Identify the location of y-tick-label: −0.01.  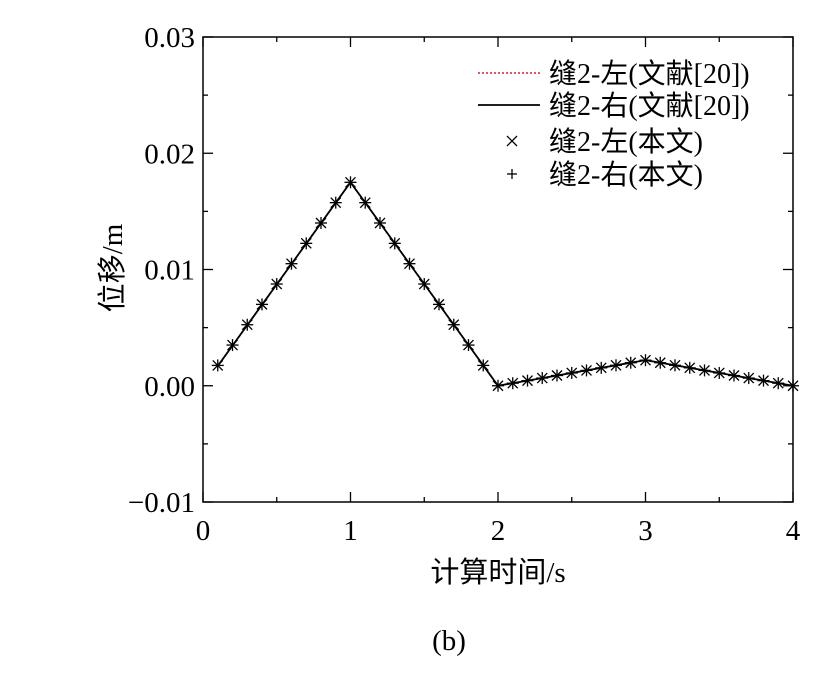
(161, 503).